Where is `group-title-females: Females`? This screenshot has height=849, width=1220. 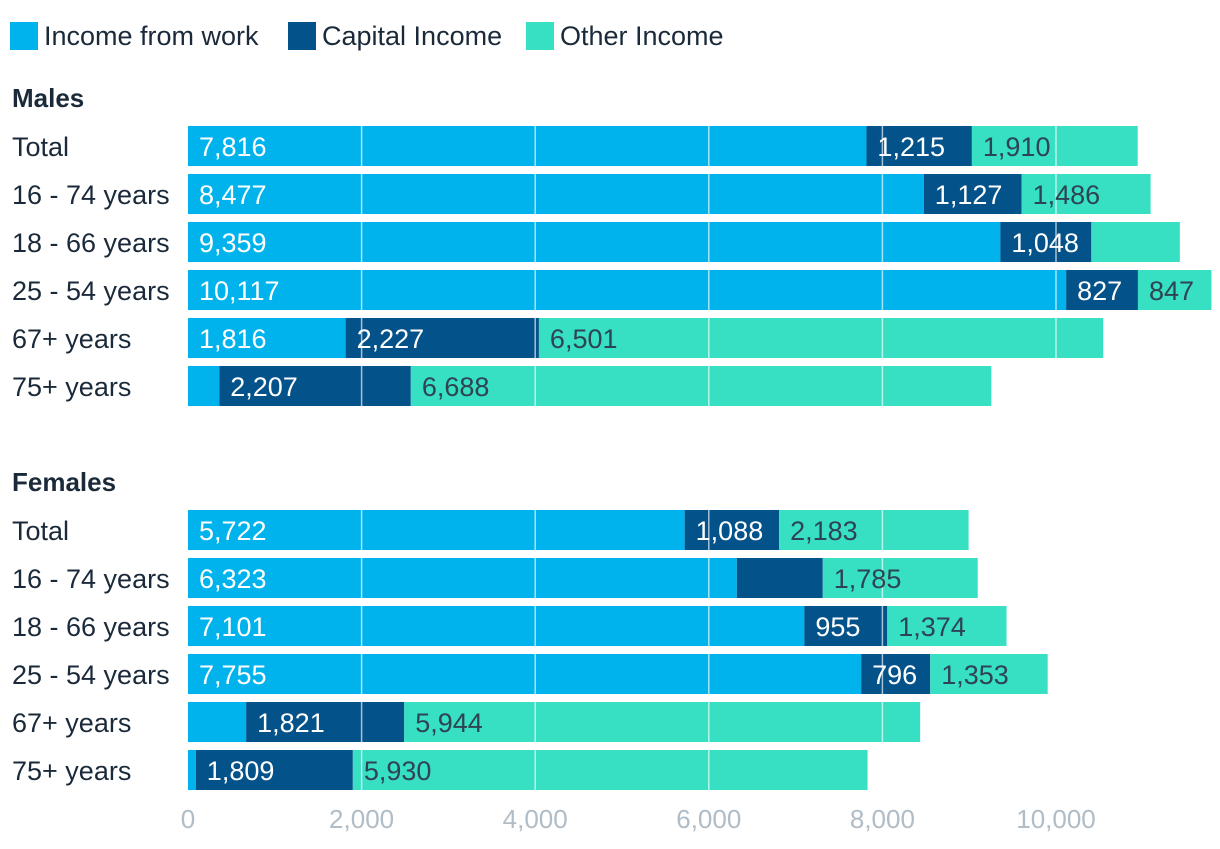 group-title-females: Females is located at coordinates (64, 482).